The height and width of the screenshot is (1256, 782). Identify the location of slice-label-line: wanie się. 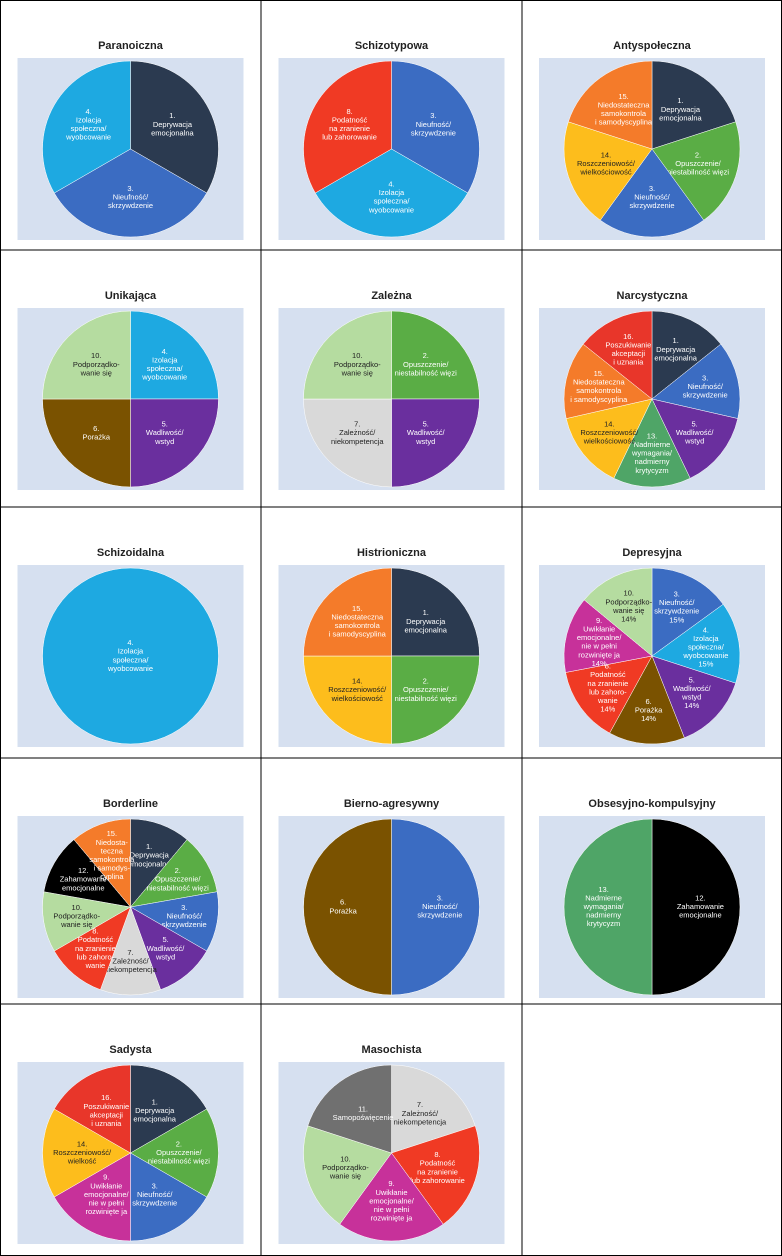
(628, 610).